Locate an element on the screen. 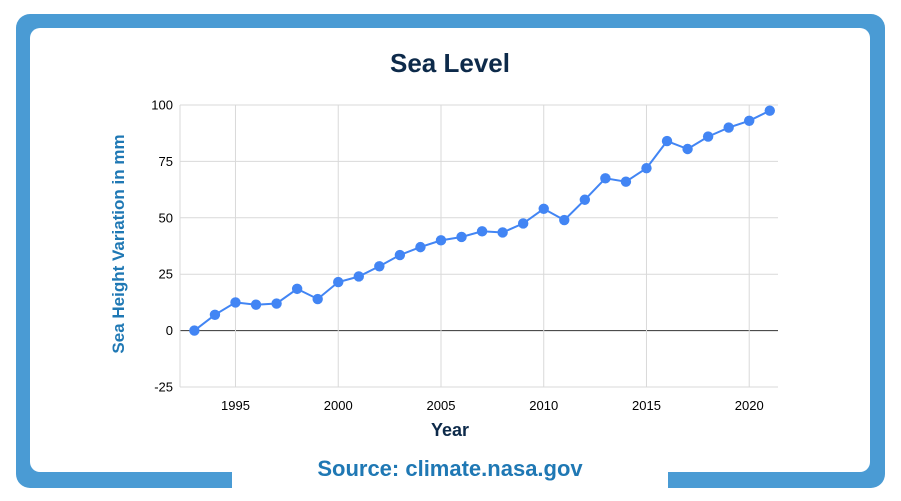 The image size is (901, 501). y-tick-label: -25 is located at coordinates (163, 387).